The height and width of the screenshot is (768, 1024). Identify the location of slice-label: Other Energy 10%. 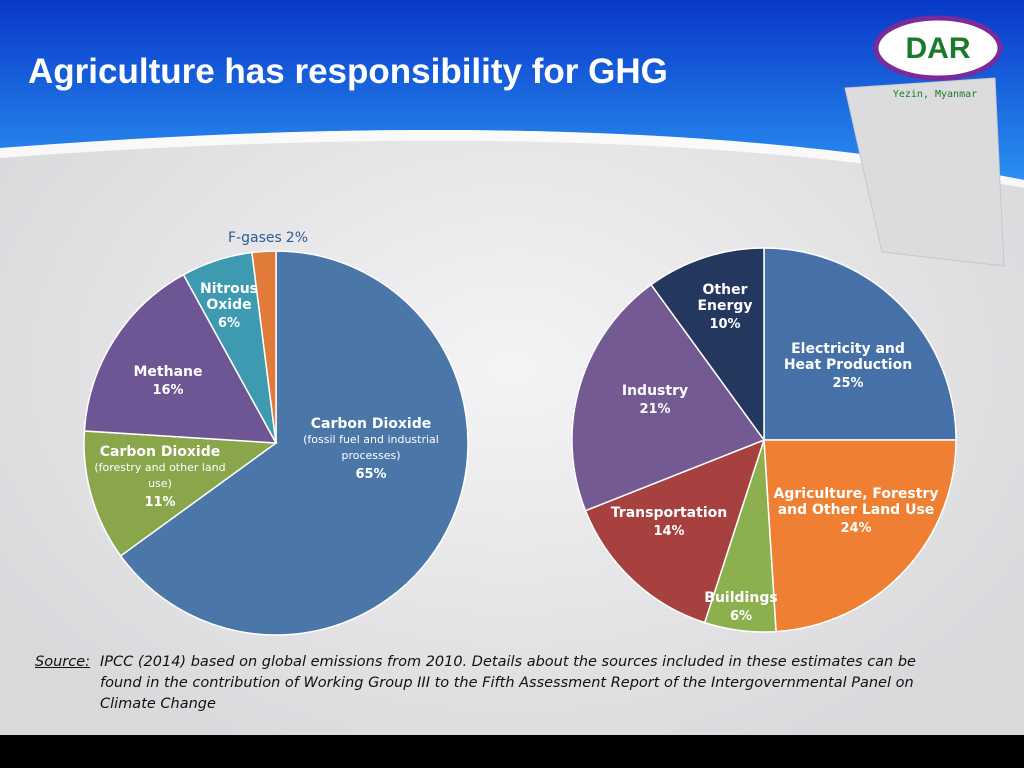
(725, 307).